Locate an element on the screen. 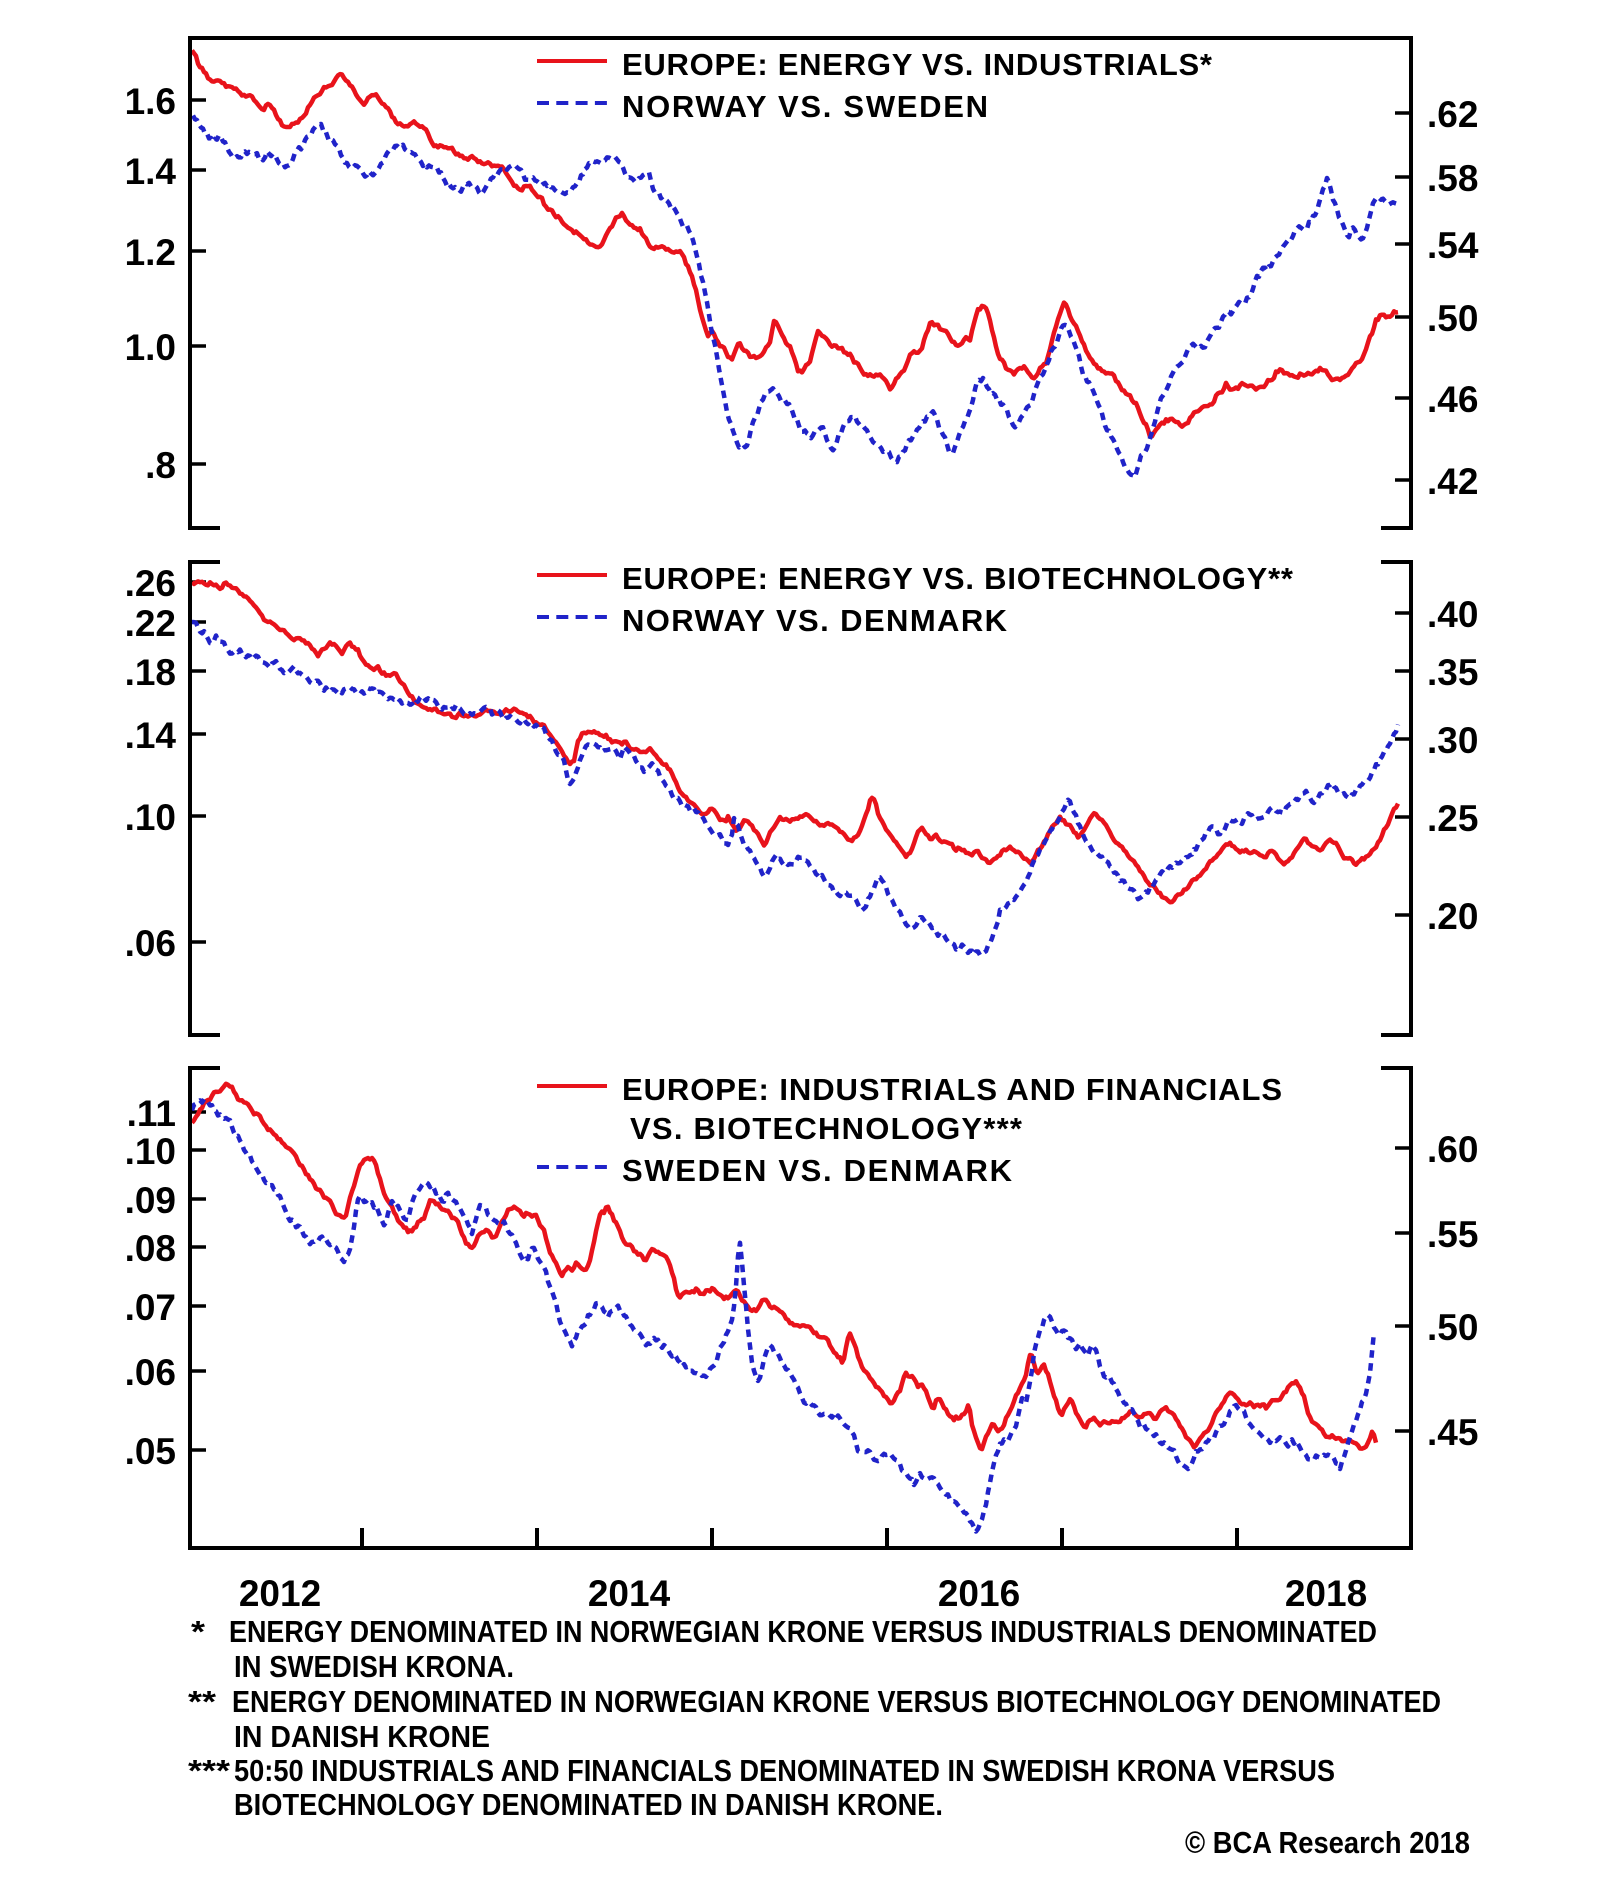 The image size is (1600, 1883). svg-text: .58 is located at coordinates (1452, 178).